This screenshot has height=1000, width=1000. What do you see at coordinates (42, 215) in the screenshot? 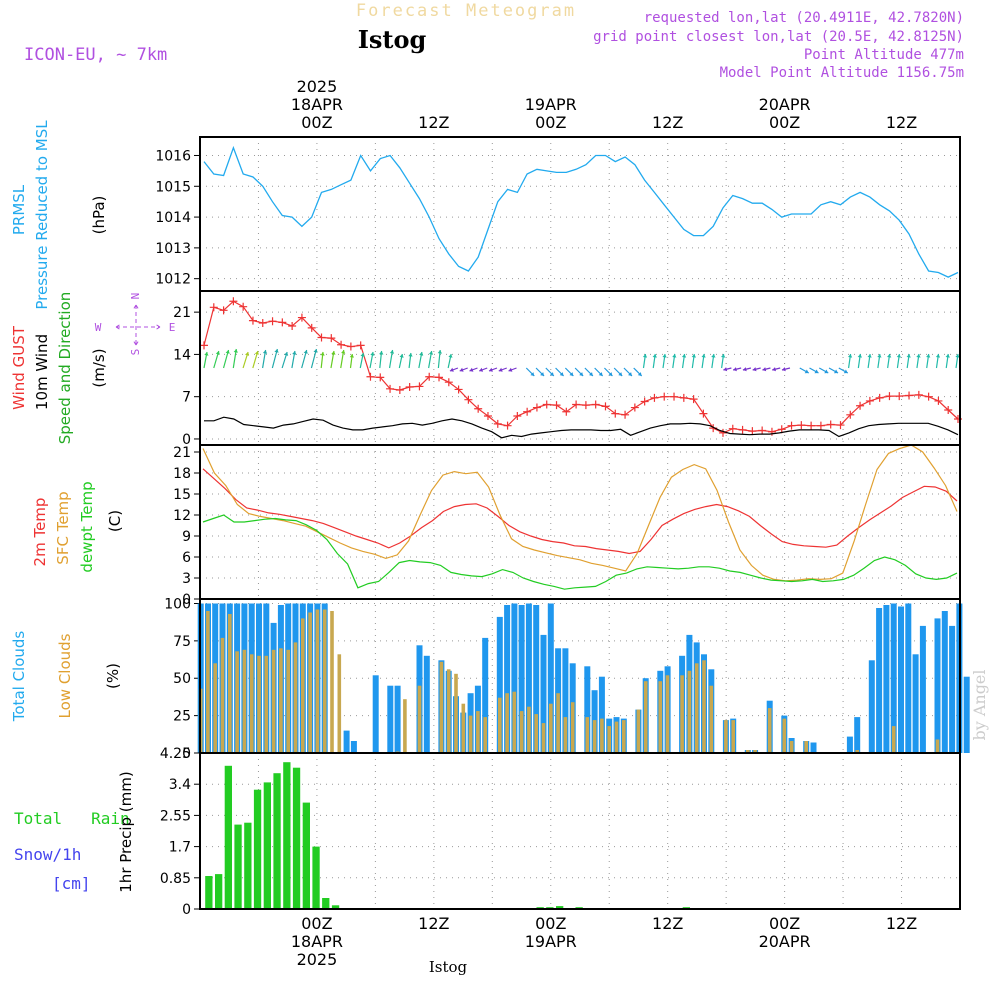
I see `pressure-label-2: Pressure Reduced to MSL` at bounding box center [42, 215].